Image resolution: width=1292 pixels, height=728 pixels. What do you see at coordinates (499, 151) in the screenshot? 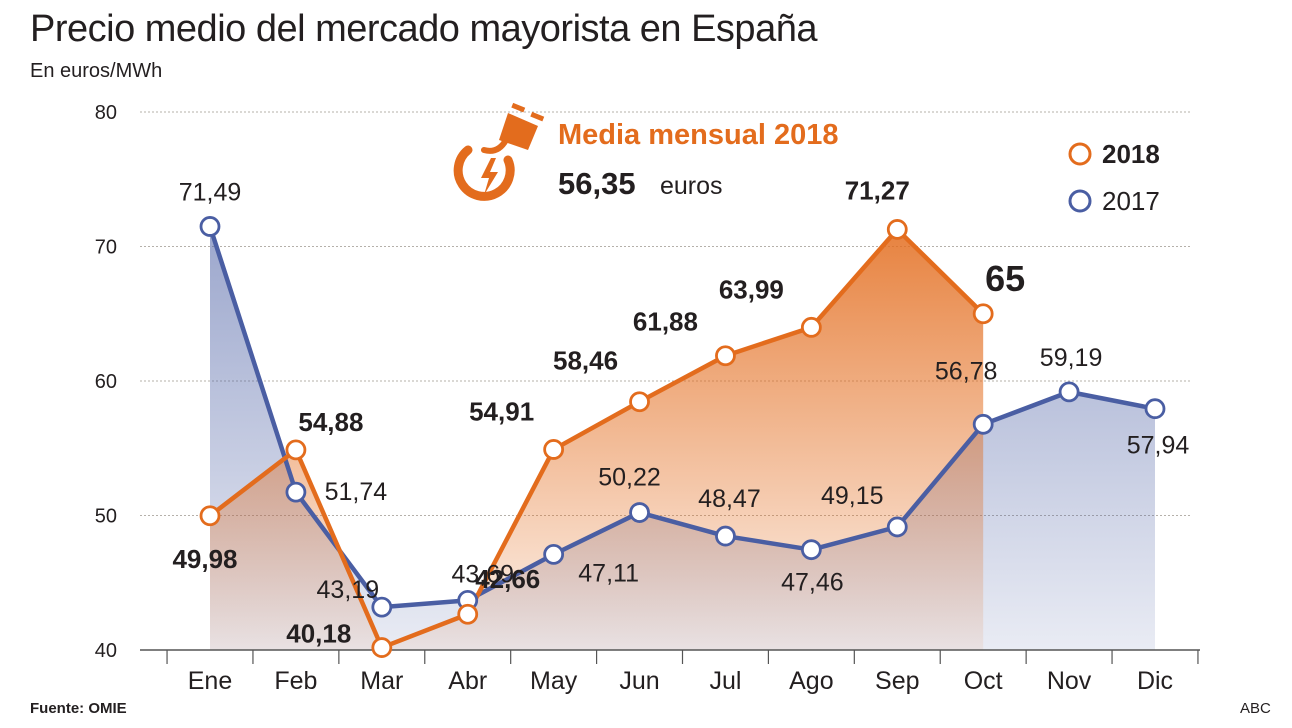
I see `plug-bolt-icon` at bounding box center [499, 151].